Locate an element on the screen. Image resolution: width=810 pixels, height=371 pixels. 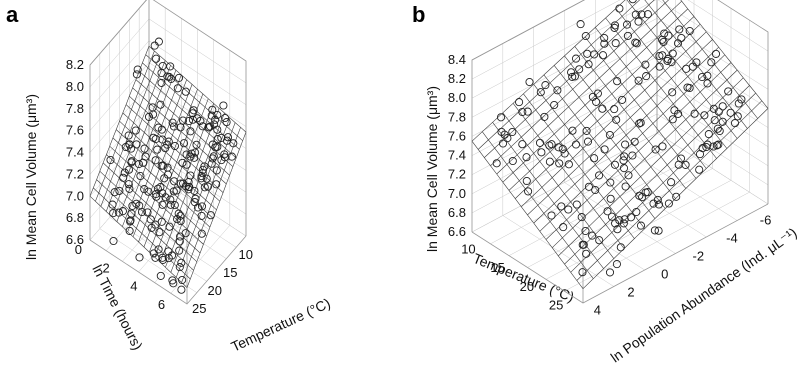
panel-a-z-axis-title: ln Mean Cell Volume (μm³) is located at coordinates (31, 177).